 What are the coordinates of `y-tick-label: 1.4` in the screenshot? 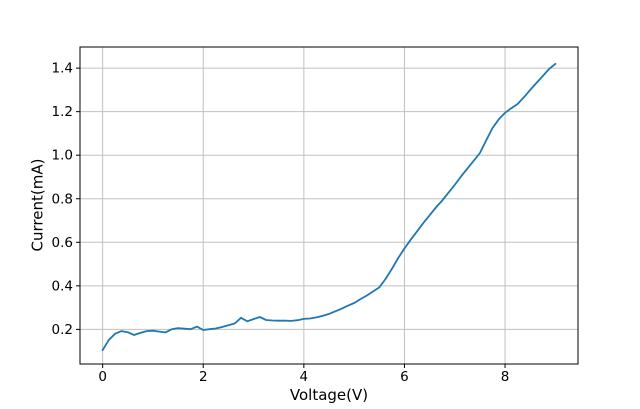 It's located at (62, 69).